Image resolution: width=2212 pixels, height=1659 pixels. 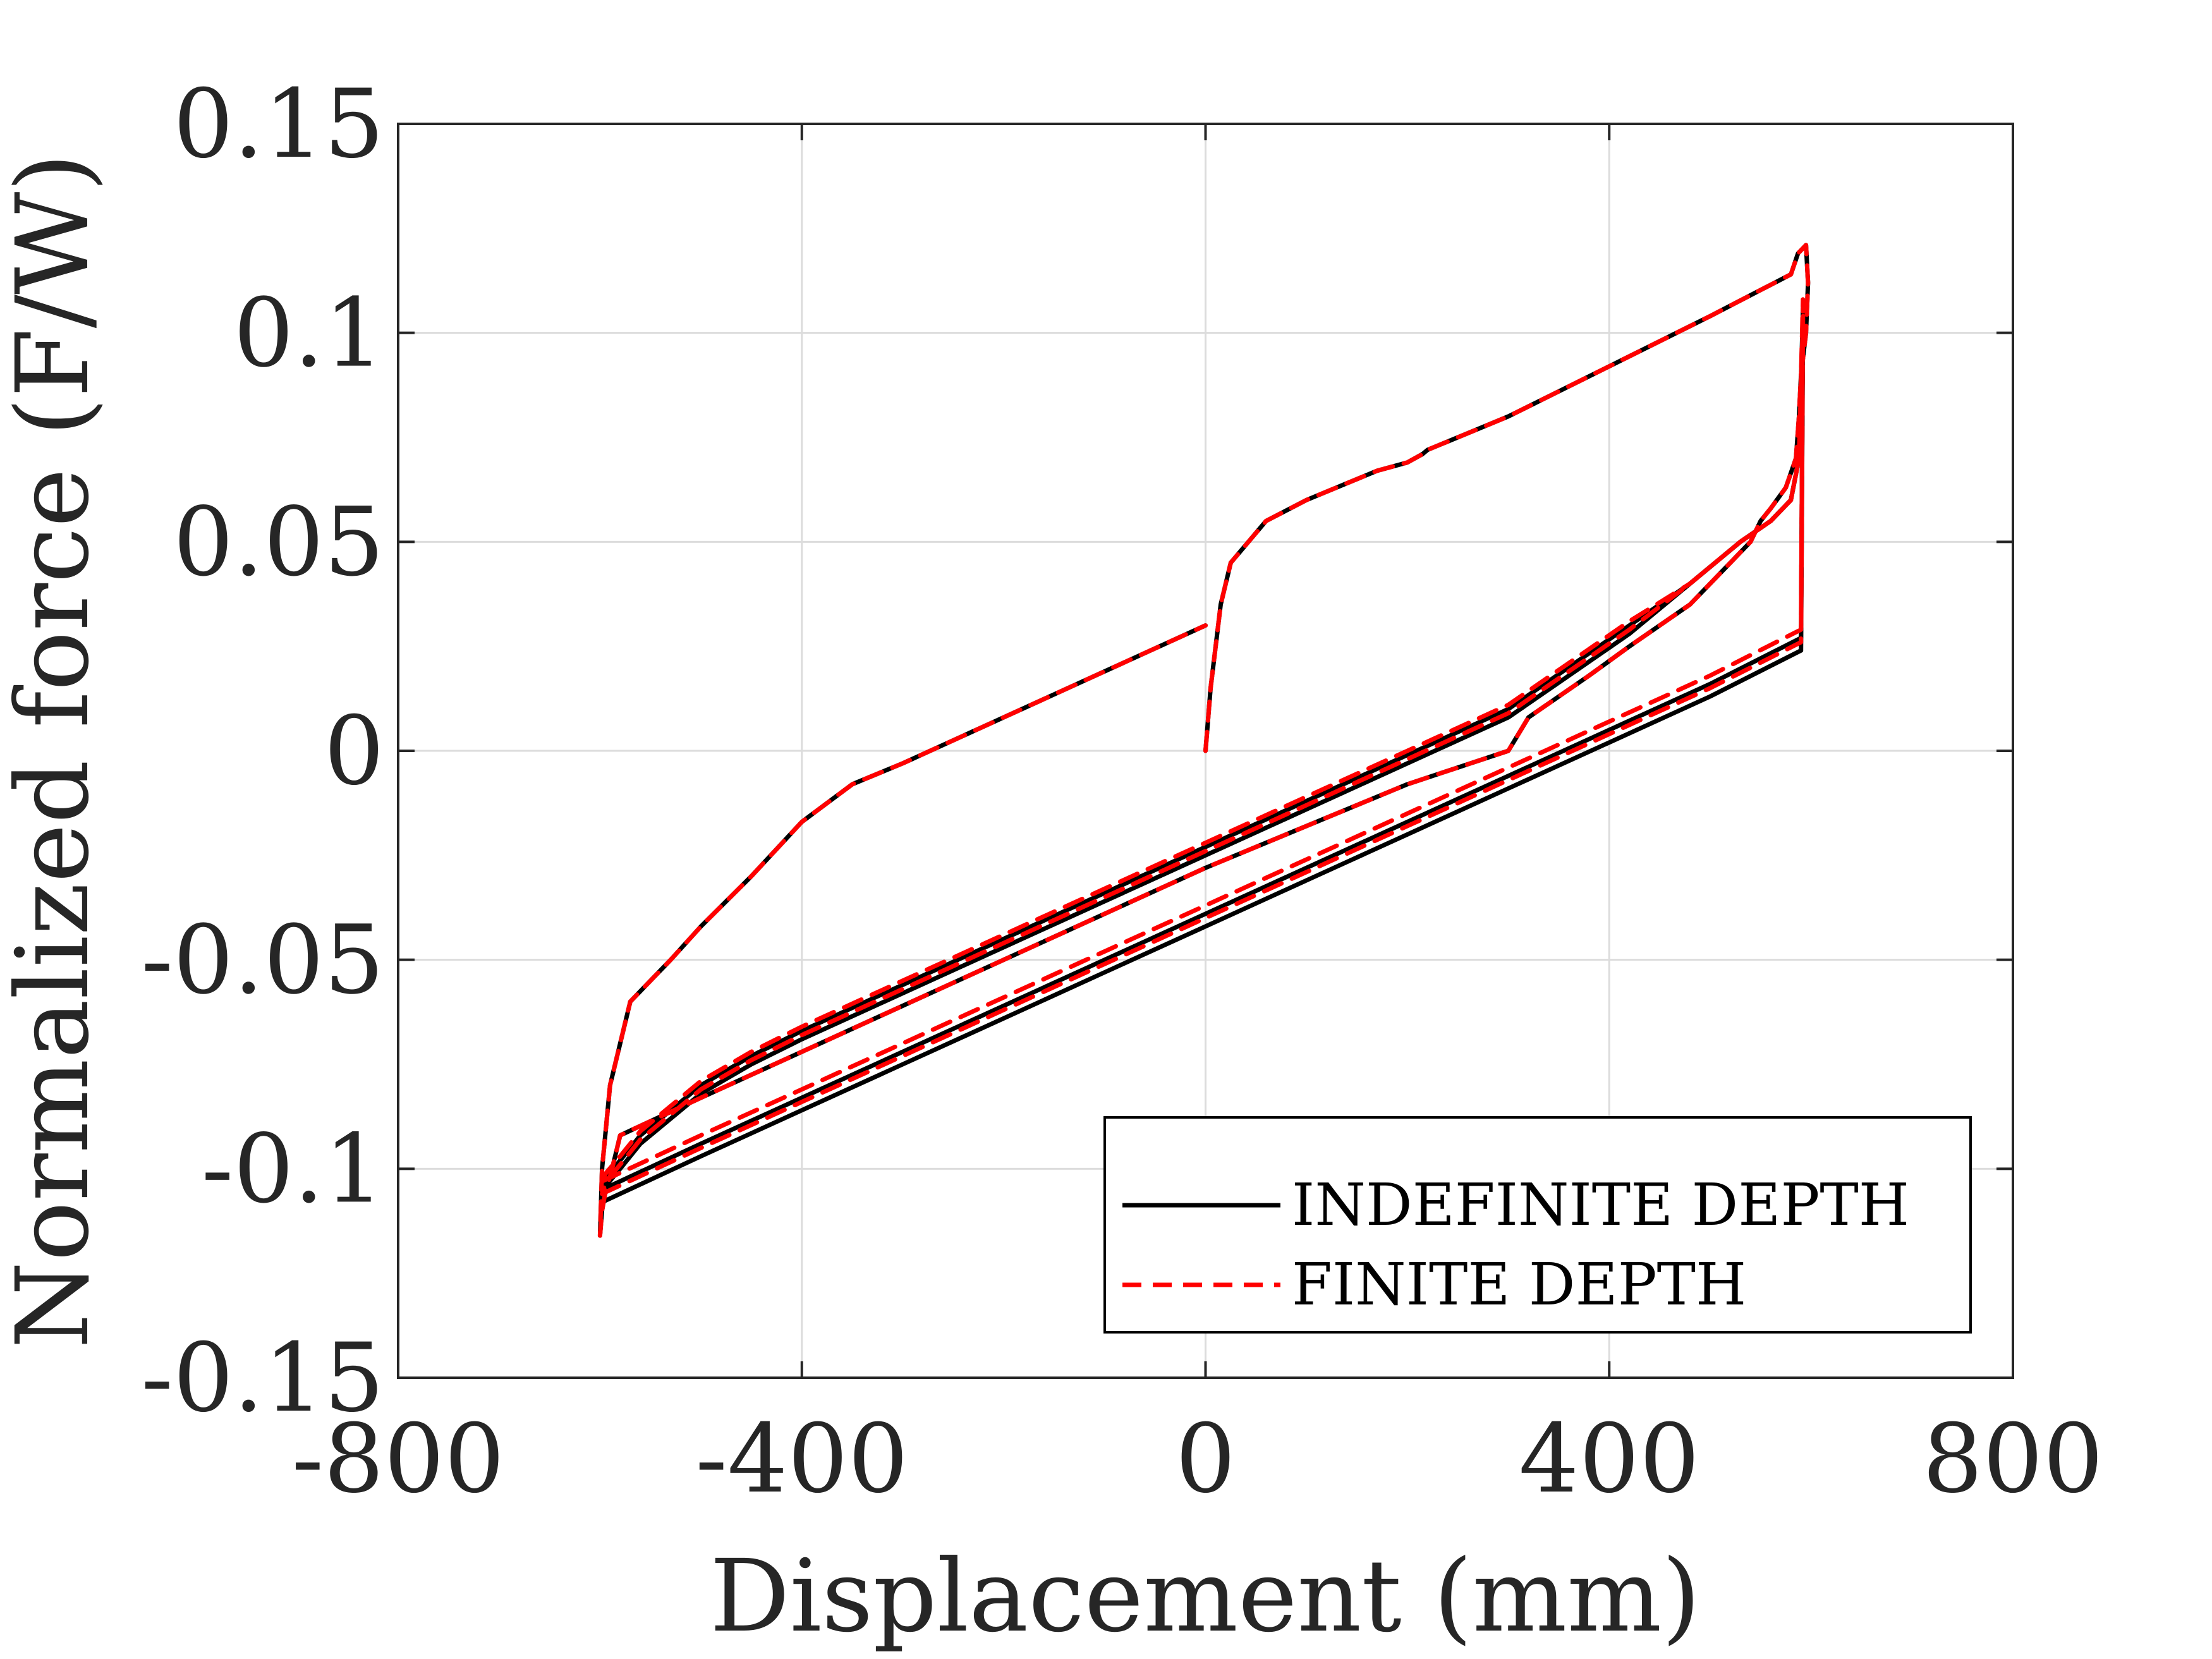 I want to click on y-tick-label: -0.05, so click(x=262, y=961).